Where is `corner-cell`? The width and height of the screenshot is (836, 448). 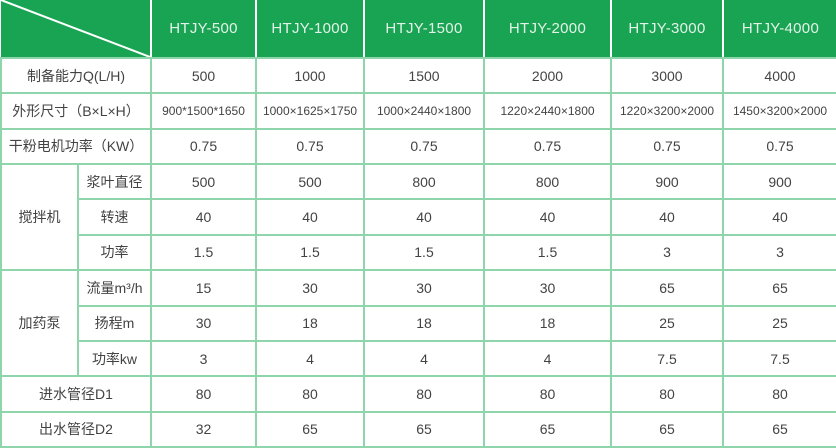 corner-cell is located at coordinates (76, 29).